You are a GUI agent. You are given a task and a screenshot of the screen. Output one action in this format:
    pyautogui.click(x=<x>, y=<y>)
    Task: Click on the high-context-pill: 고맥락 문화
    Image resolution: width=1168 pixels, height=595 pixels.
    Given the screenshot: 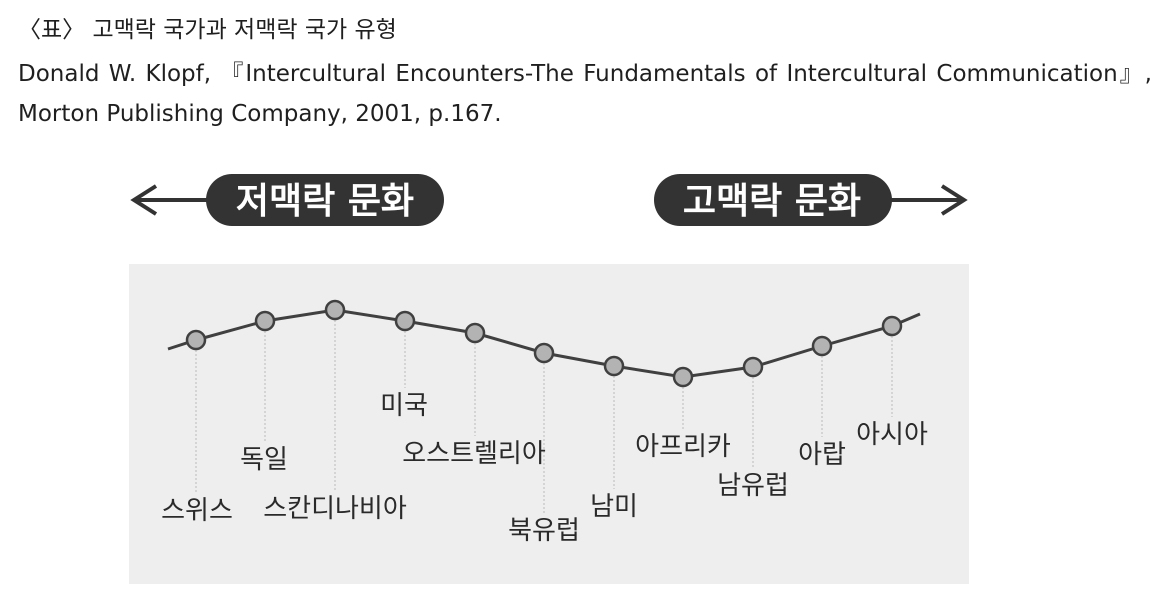 What is the action you would take?
    pyautogui.click(x=773, y=200)
    